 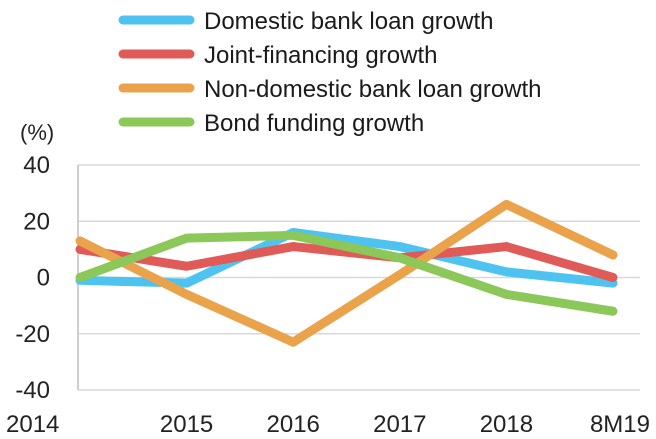 What do you see at coordinates (399, 424) in the screenshot?
I see `x-tick-label: 2017` at bounding box center [399, 424].